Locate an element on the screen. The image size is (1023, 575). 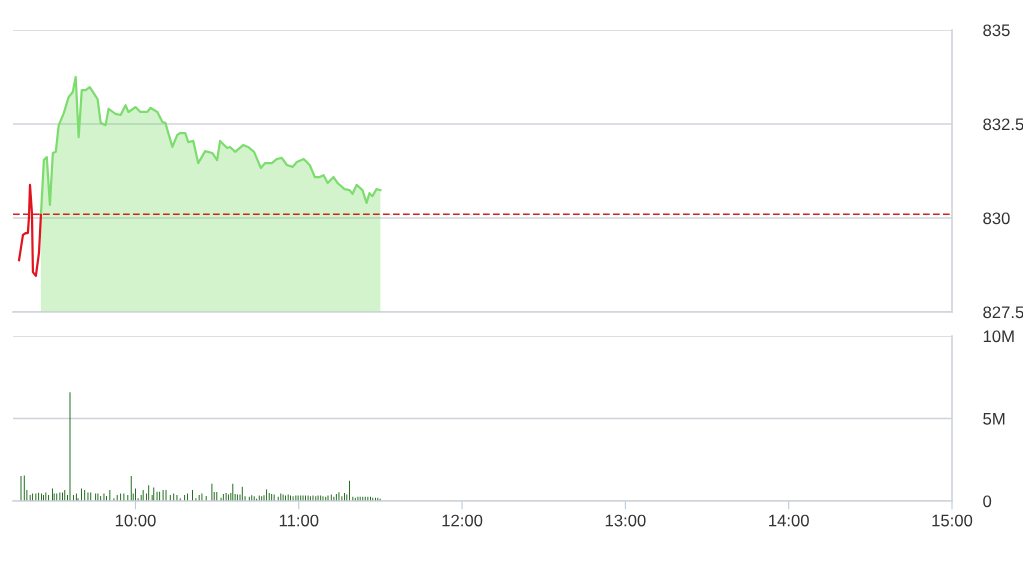
y-tick-label: 835 is located at coordinates (996, 30).